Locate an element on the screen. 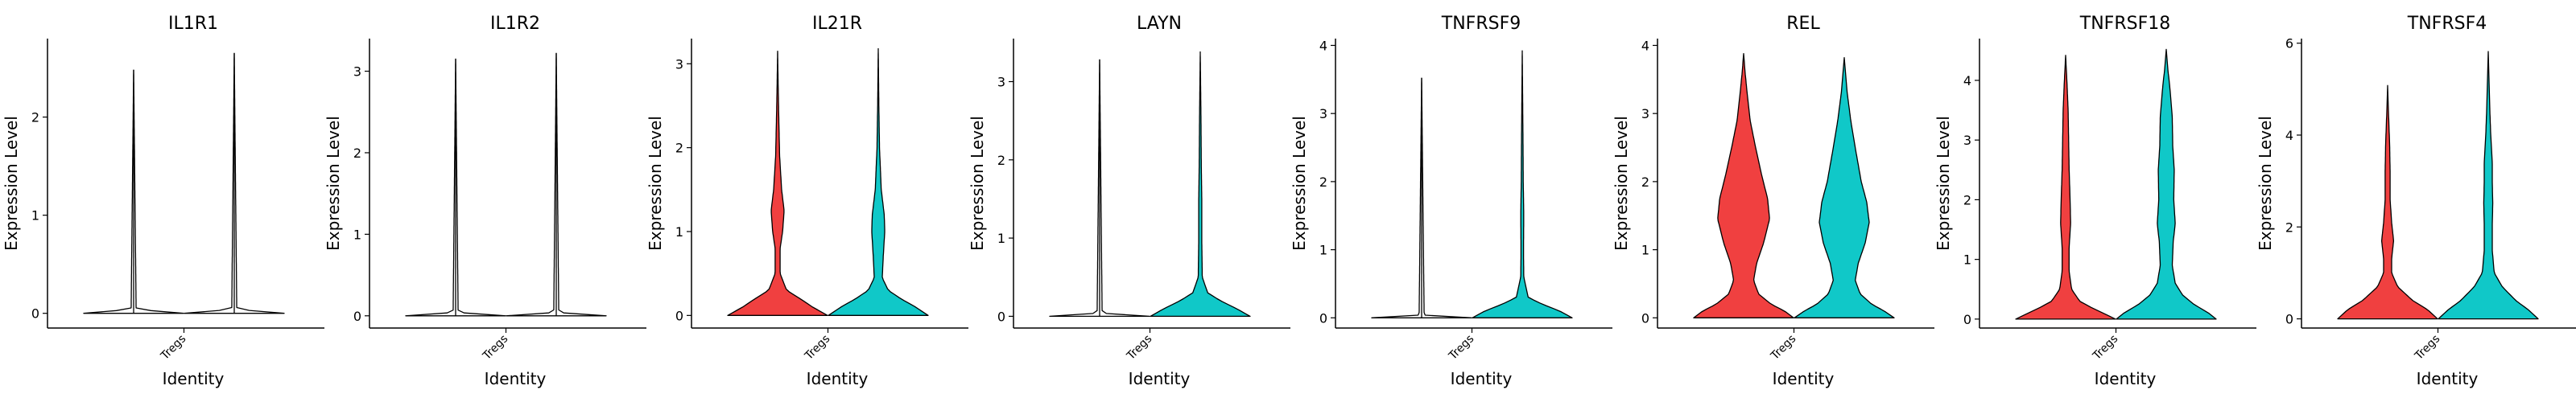  panel-title: IL1R1 is located at coordinates (193, 24).